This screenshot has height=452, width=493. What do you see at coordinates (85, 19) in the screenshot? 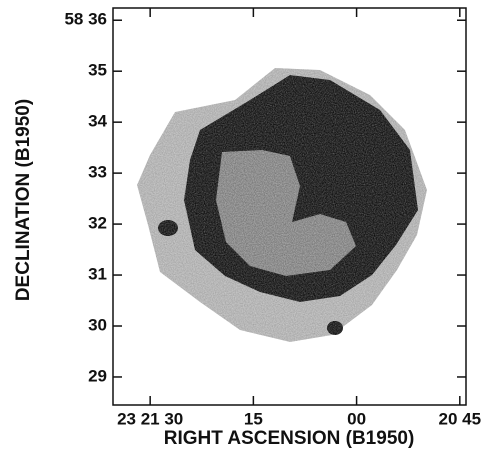
I see `y-tick-label: 58 36` at bounding box center [85, 19].